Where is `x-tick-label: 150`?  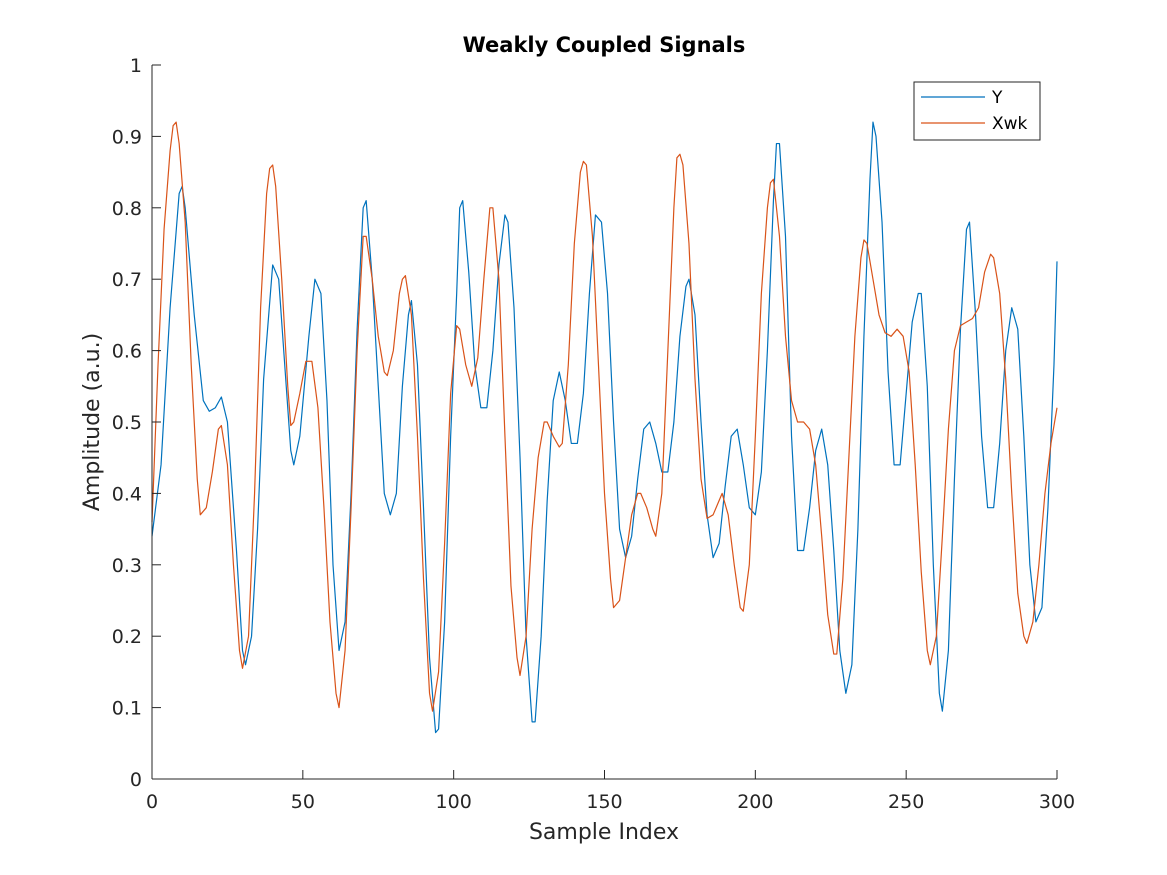 x-tick-label: 150 is located at coordinates (604, 802).